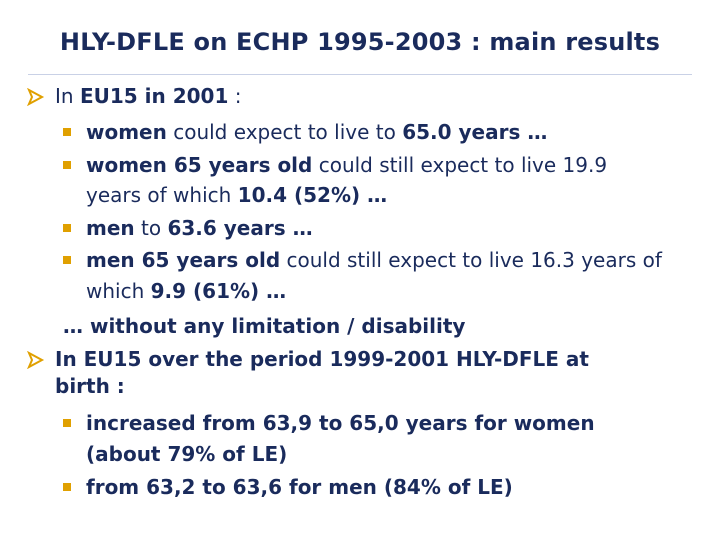 The width and height of the screenshot is (720, 540). I want to click on limitation-note: … without any limitation / disability, so click(264, 326).